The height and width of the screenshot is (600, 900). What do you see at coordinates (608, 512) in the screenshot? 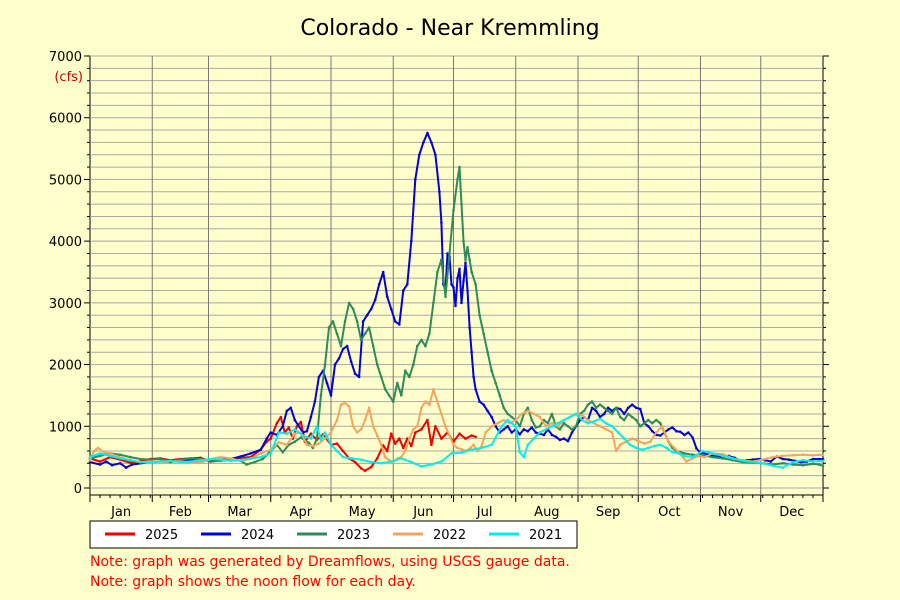
I see `x-tick-label: Sep` at bounding box center [608, 512].